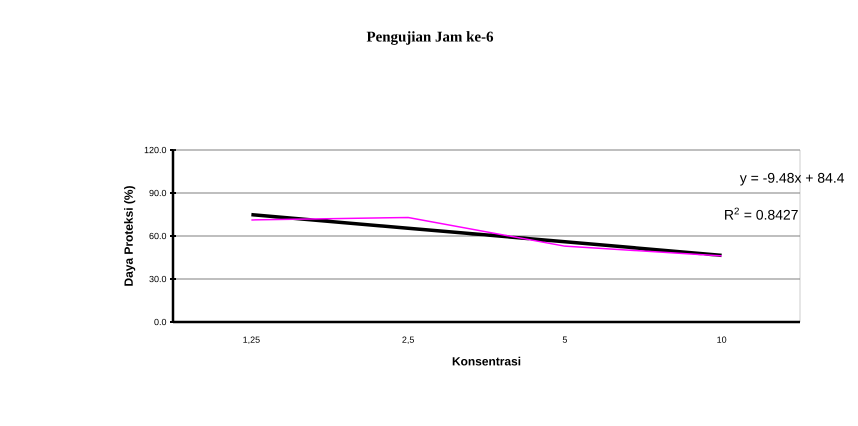 This screenshot has width=858, height=426. What do you see at coordinates (157, 279) in the screenshot?
I see `y-tick-label: 30.0` at bounding box center [157, 279].